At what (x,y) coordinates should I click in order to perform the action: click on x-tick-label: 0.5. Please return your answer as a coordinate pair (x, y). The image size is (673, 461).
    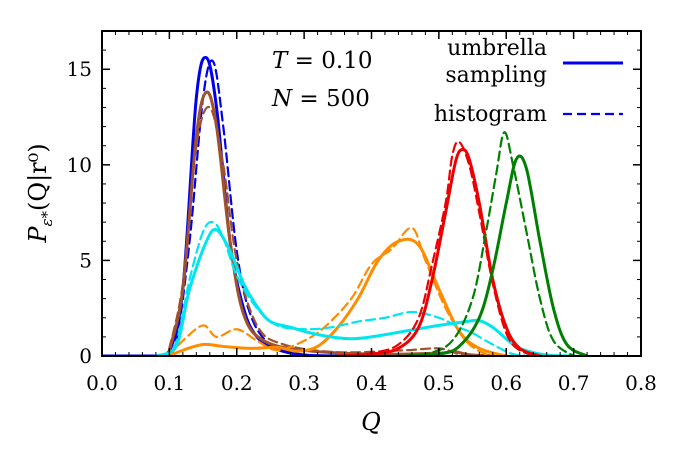
    Looking at the image, I should click on (439, 383).